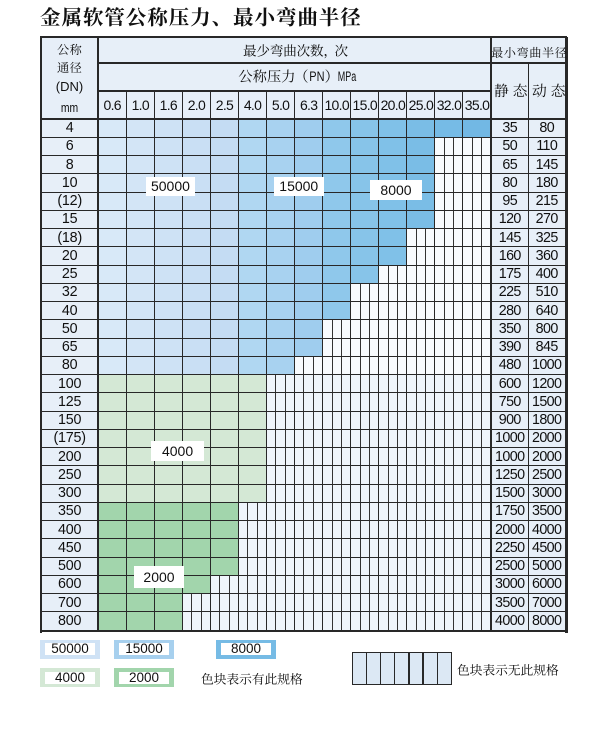  I want to click on svg-text: PN, so click(316, 76).